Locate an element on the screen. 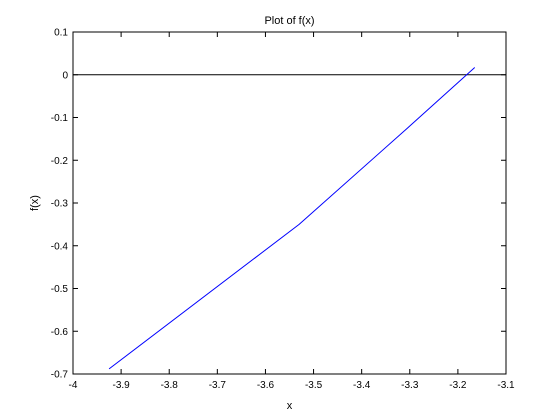 The image size is (560, 420). y-tick-label: 0 is located at coordinates (65, 75).